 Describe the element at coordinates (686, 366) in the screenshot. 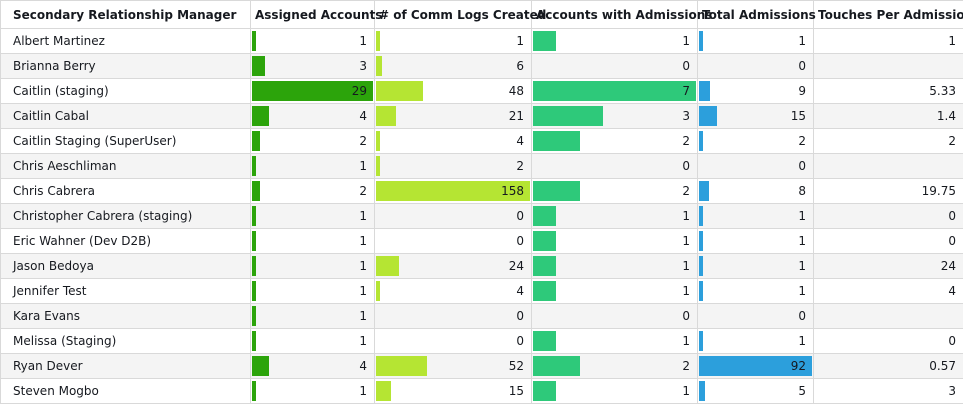

I see `acct-adm-value: 2` at that location.